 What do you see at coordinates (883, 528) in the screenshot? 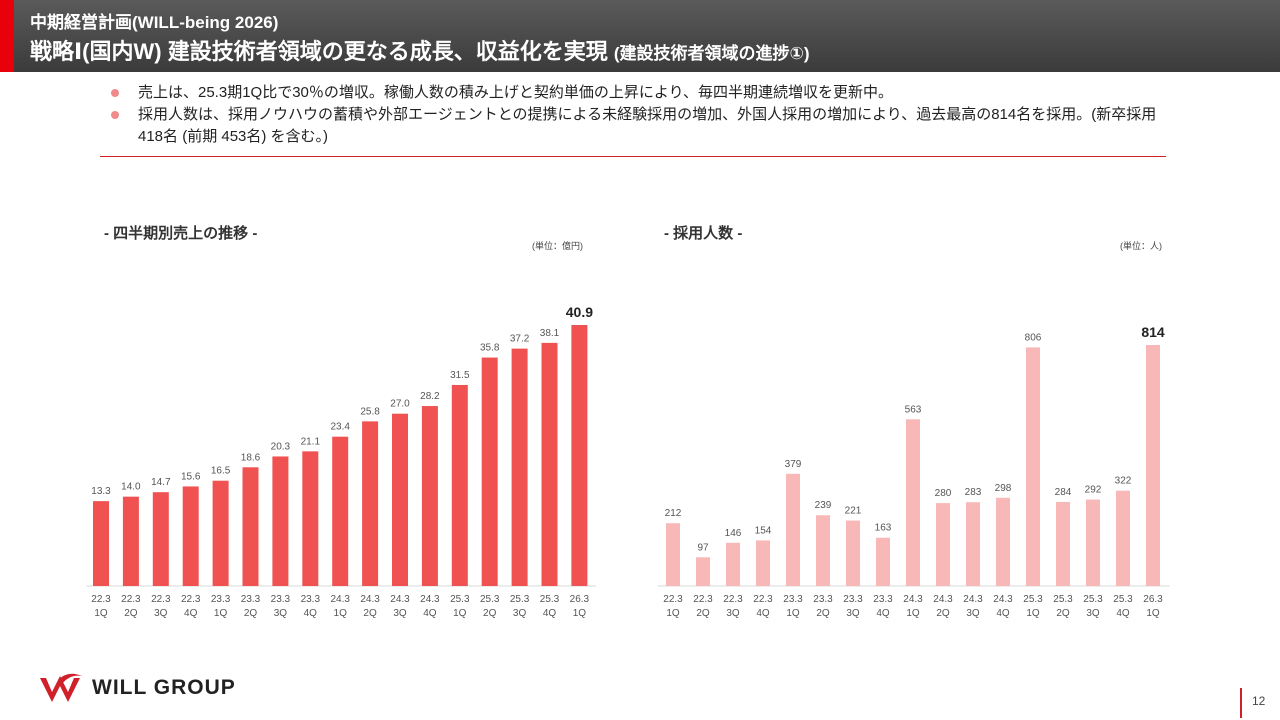
I see `hires-data-label: 163` at bounding box center [883, 528].